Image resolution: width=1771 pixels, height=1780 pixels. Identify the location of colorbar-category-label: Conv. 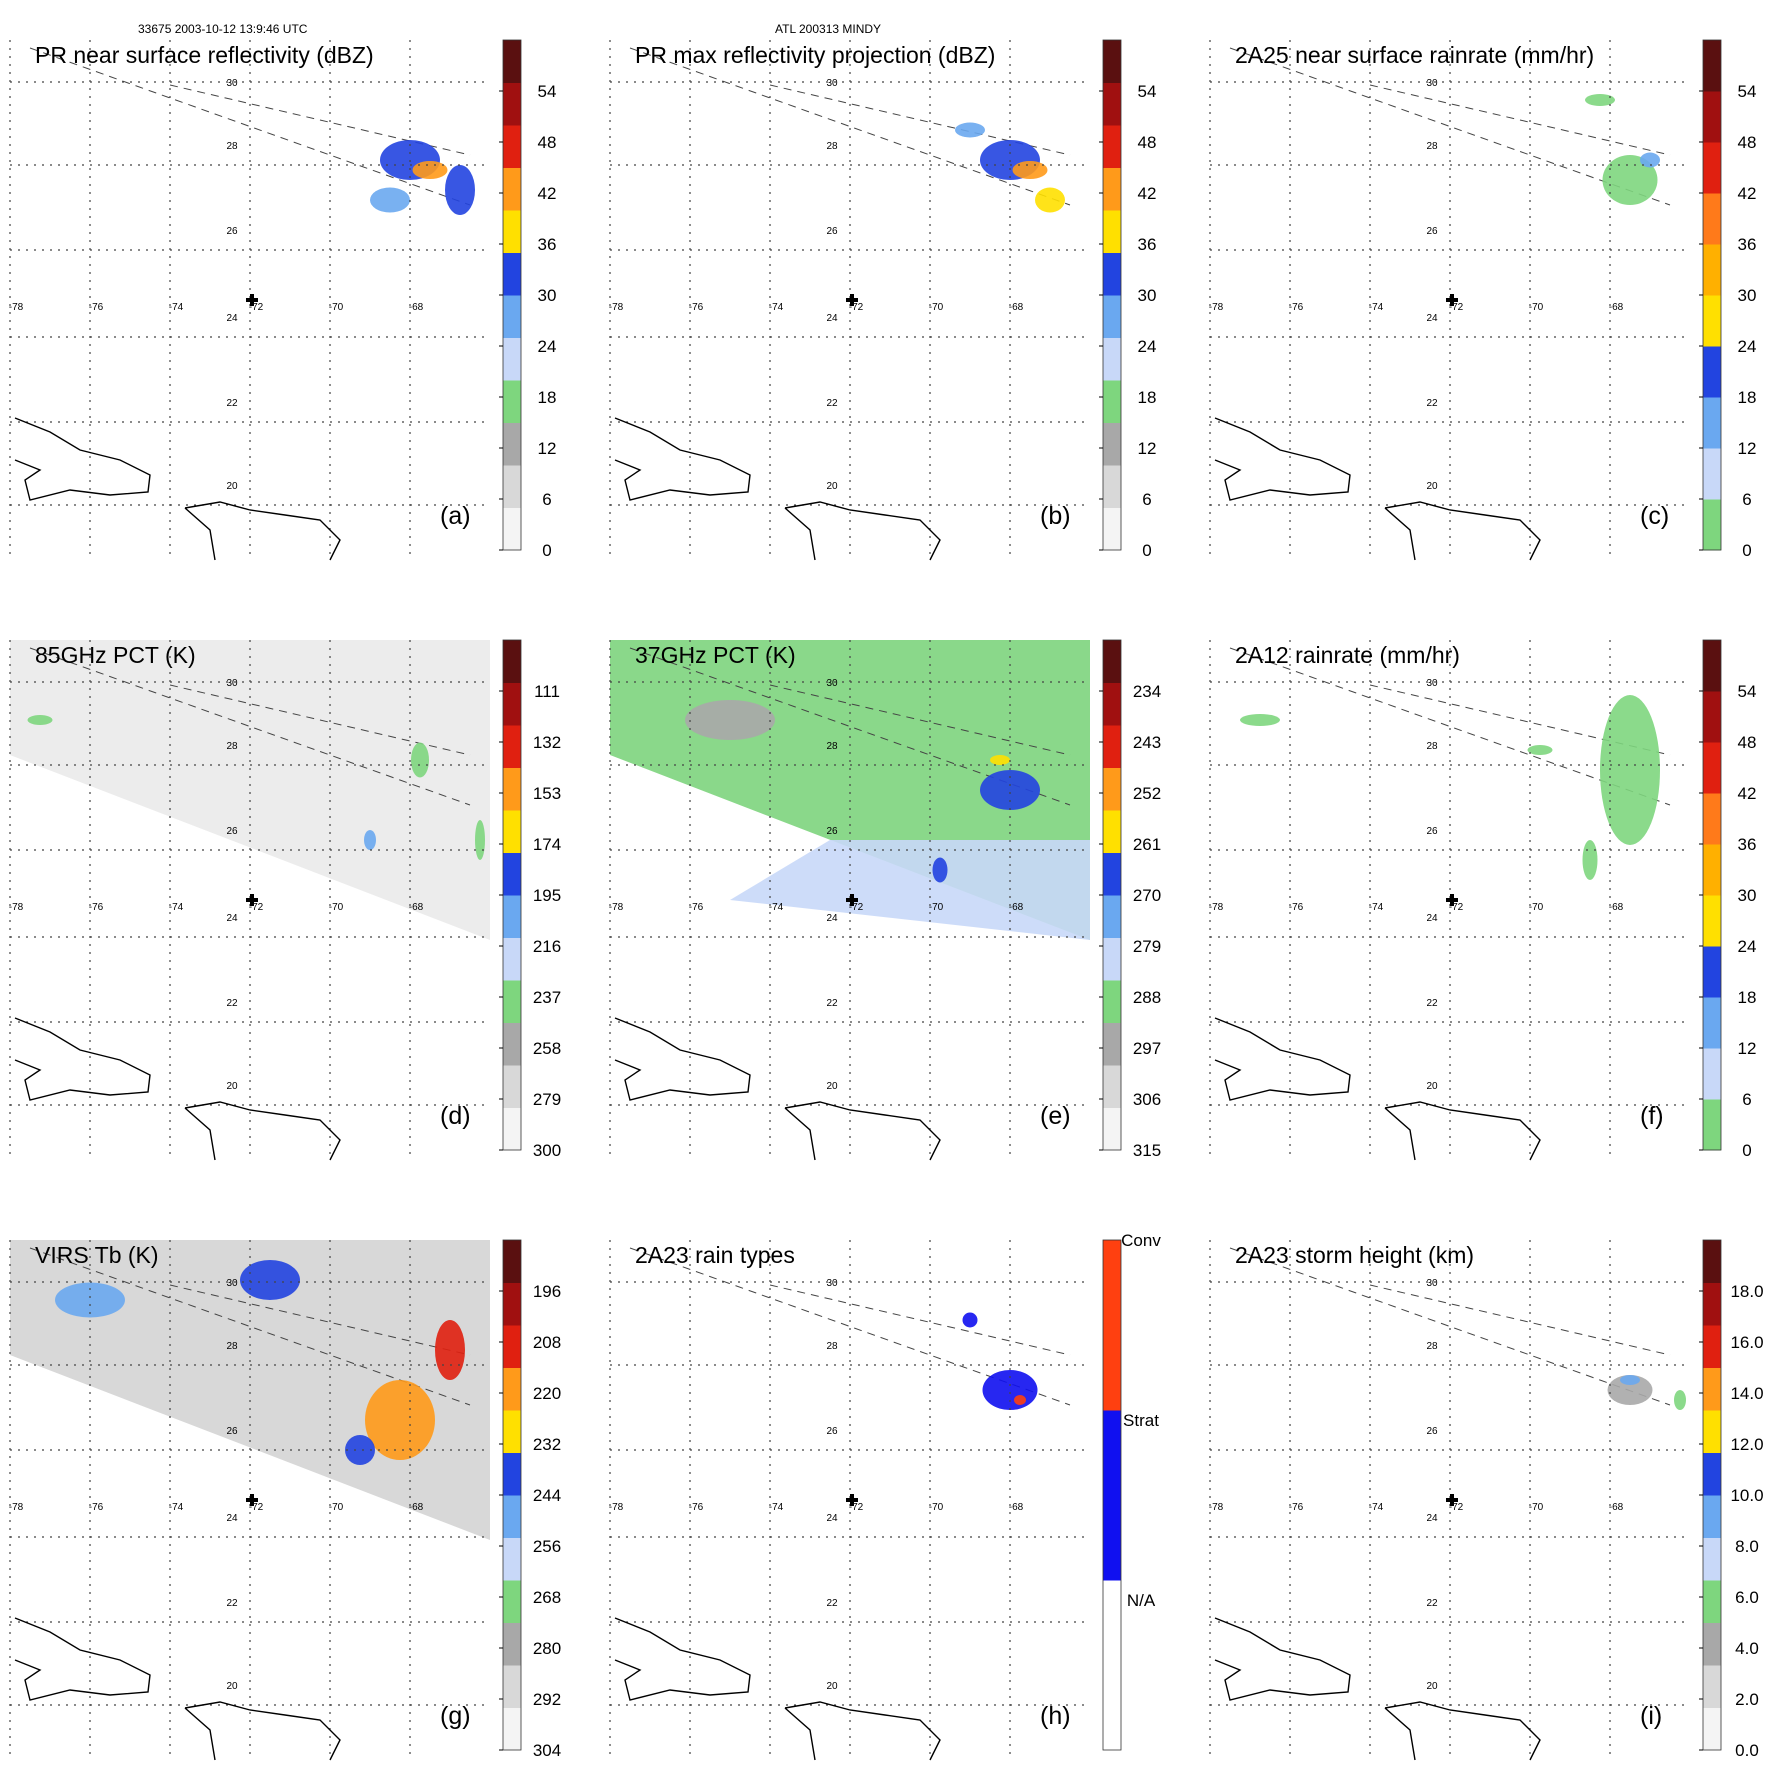
(1141, 1240).